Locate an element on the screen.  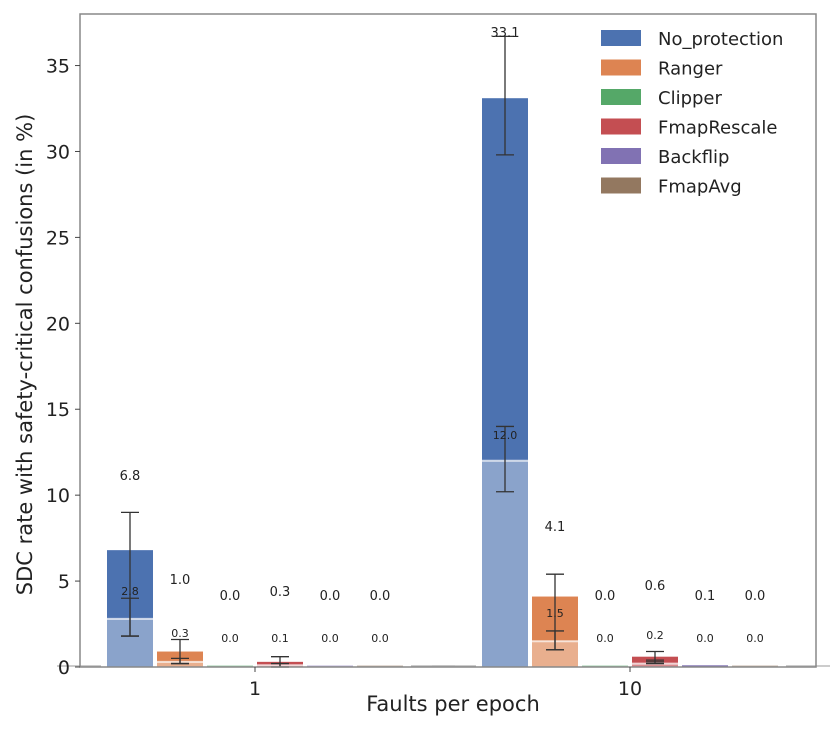
y-tick-label: 35 is located at coordinates (58, 67).